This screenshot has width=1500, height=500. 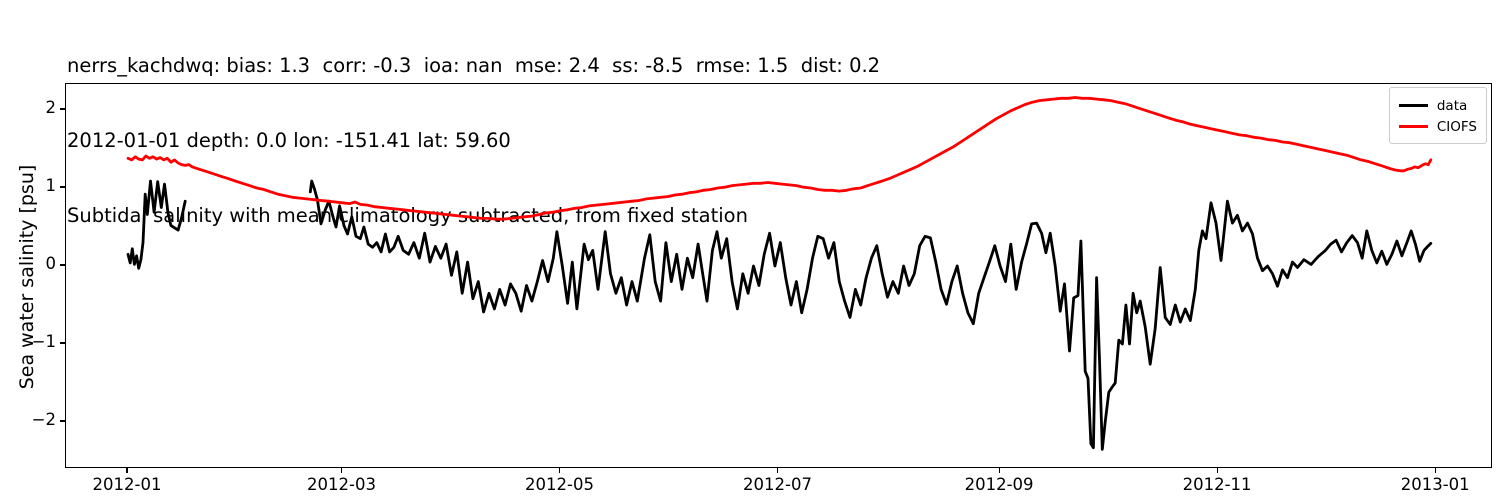 I want to click on y-tick-label: 2, so click(x=51, y=107).